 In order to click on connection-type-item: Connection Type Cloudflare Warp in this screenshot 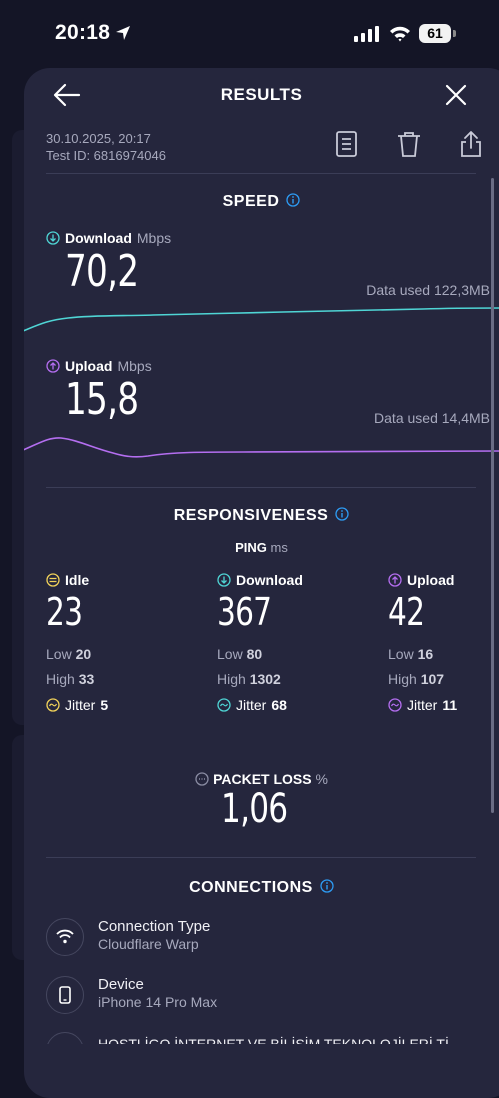, I will do `click(261, 938)`.